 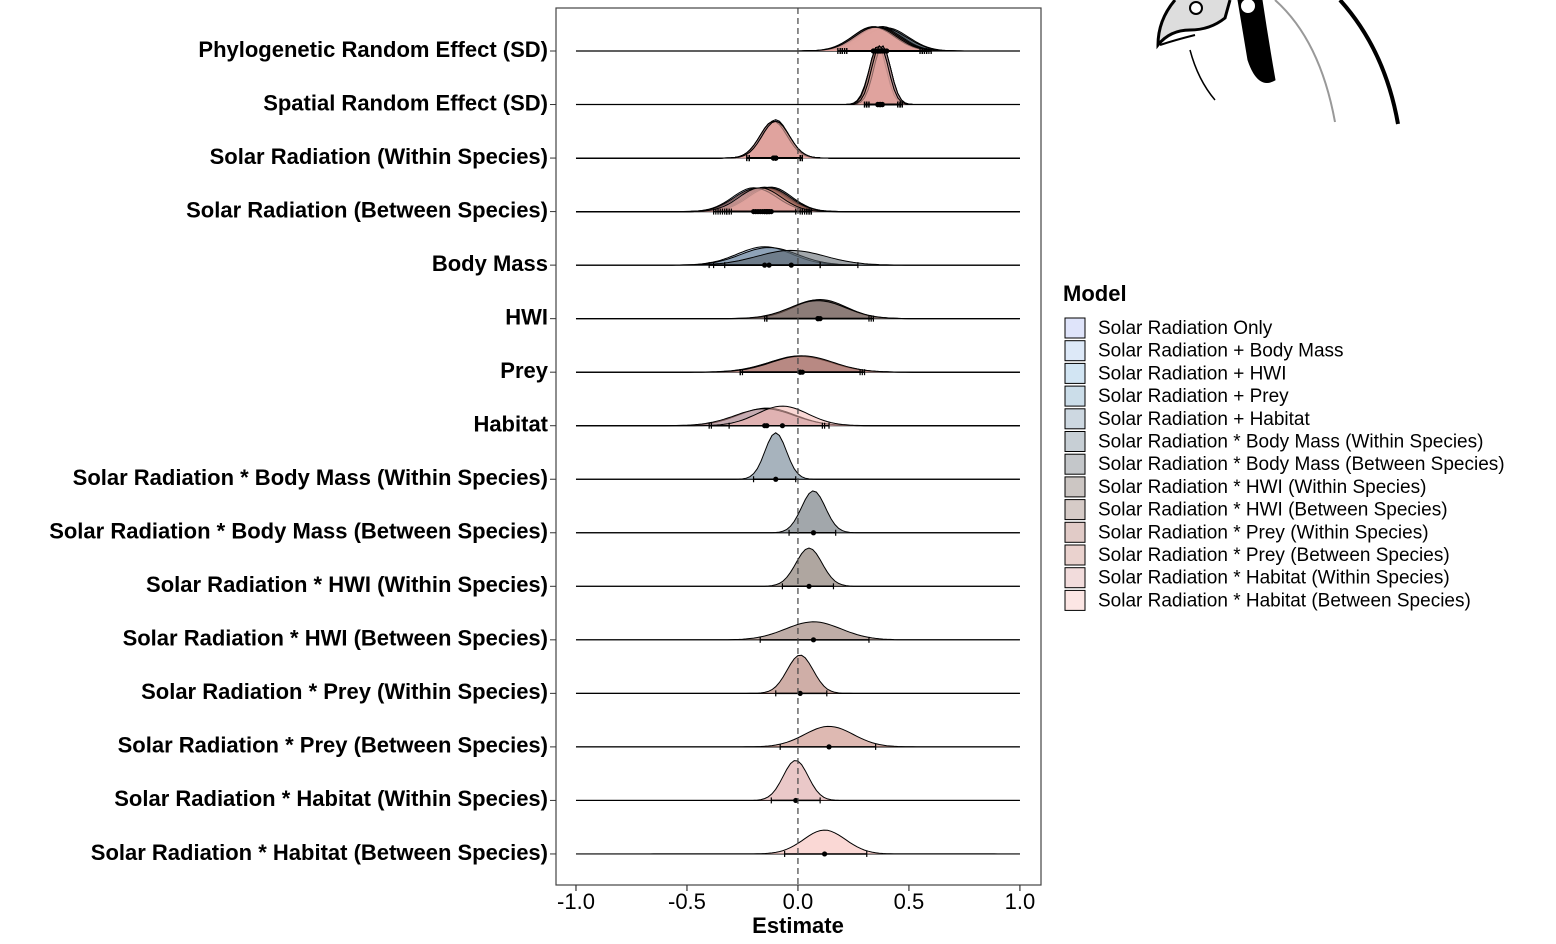 I want to click on legend-label: Solar Radiation + Habitat, so click(x=1204, y=419).